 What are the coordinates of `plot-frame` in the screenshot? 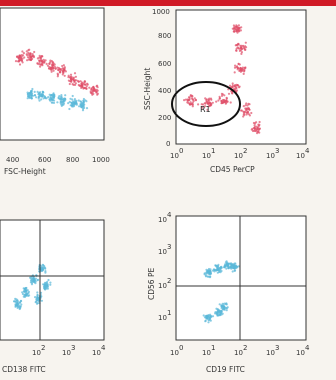 It's located at (52, 74).